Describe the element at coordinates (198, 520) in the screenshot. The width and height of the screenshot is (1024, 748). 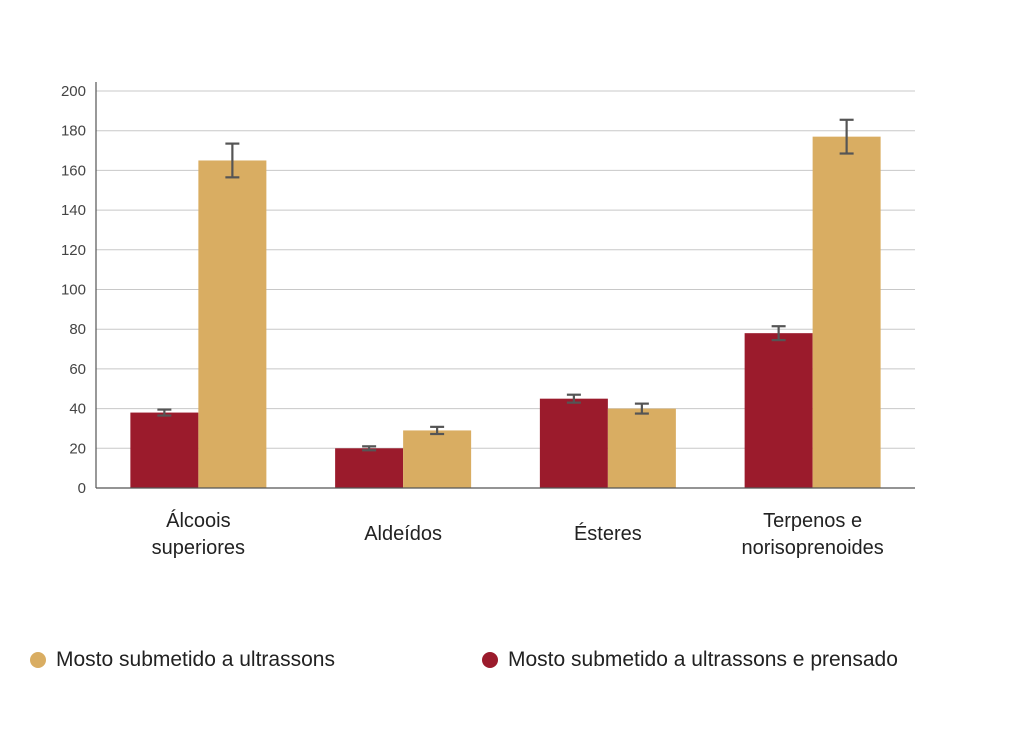
I see `category-label: Álcoois` at that location.